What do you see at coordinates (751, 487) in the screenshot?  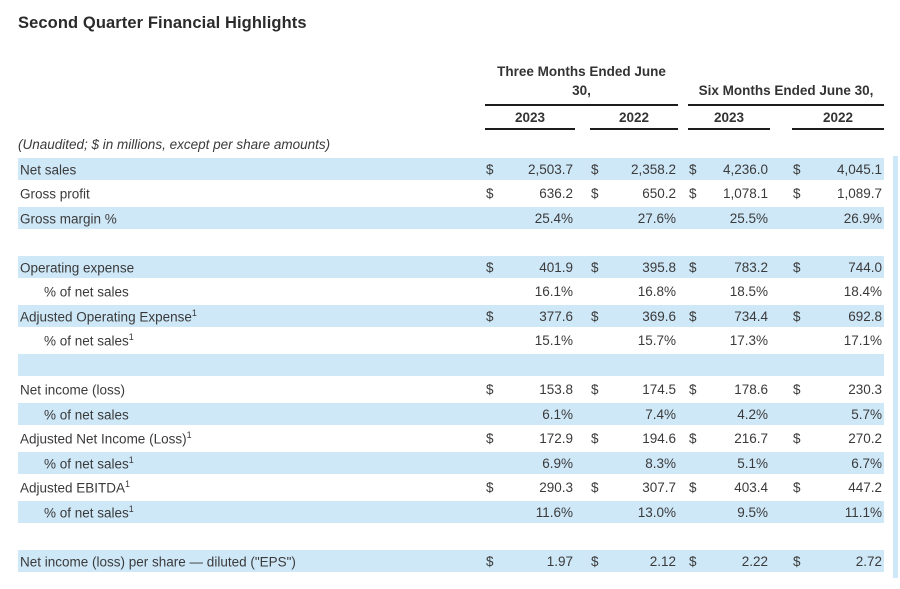 I see `value: 403.4` at bounding box center [751, 487].